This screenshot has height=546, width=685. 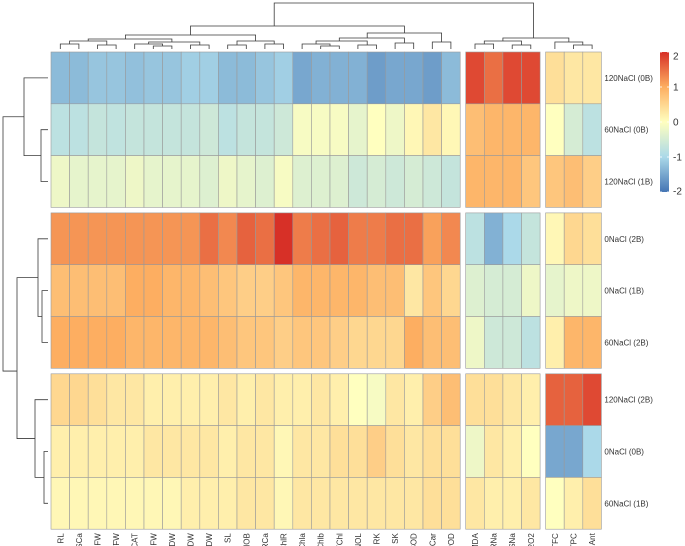 What do you see at coordinates (592, 538) in the screenshot?
I see `column-label: Ant` at bounding box center [592, 538].